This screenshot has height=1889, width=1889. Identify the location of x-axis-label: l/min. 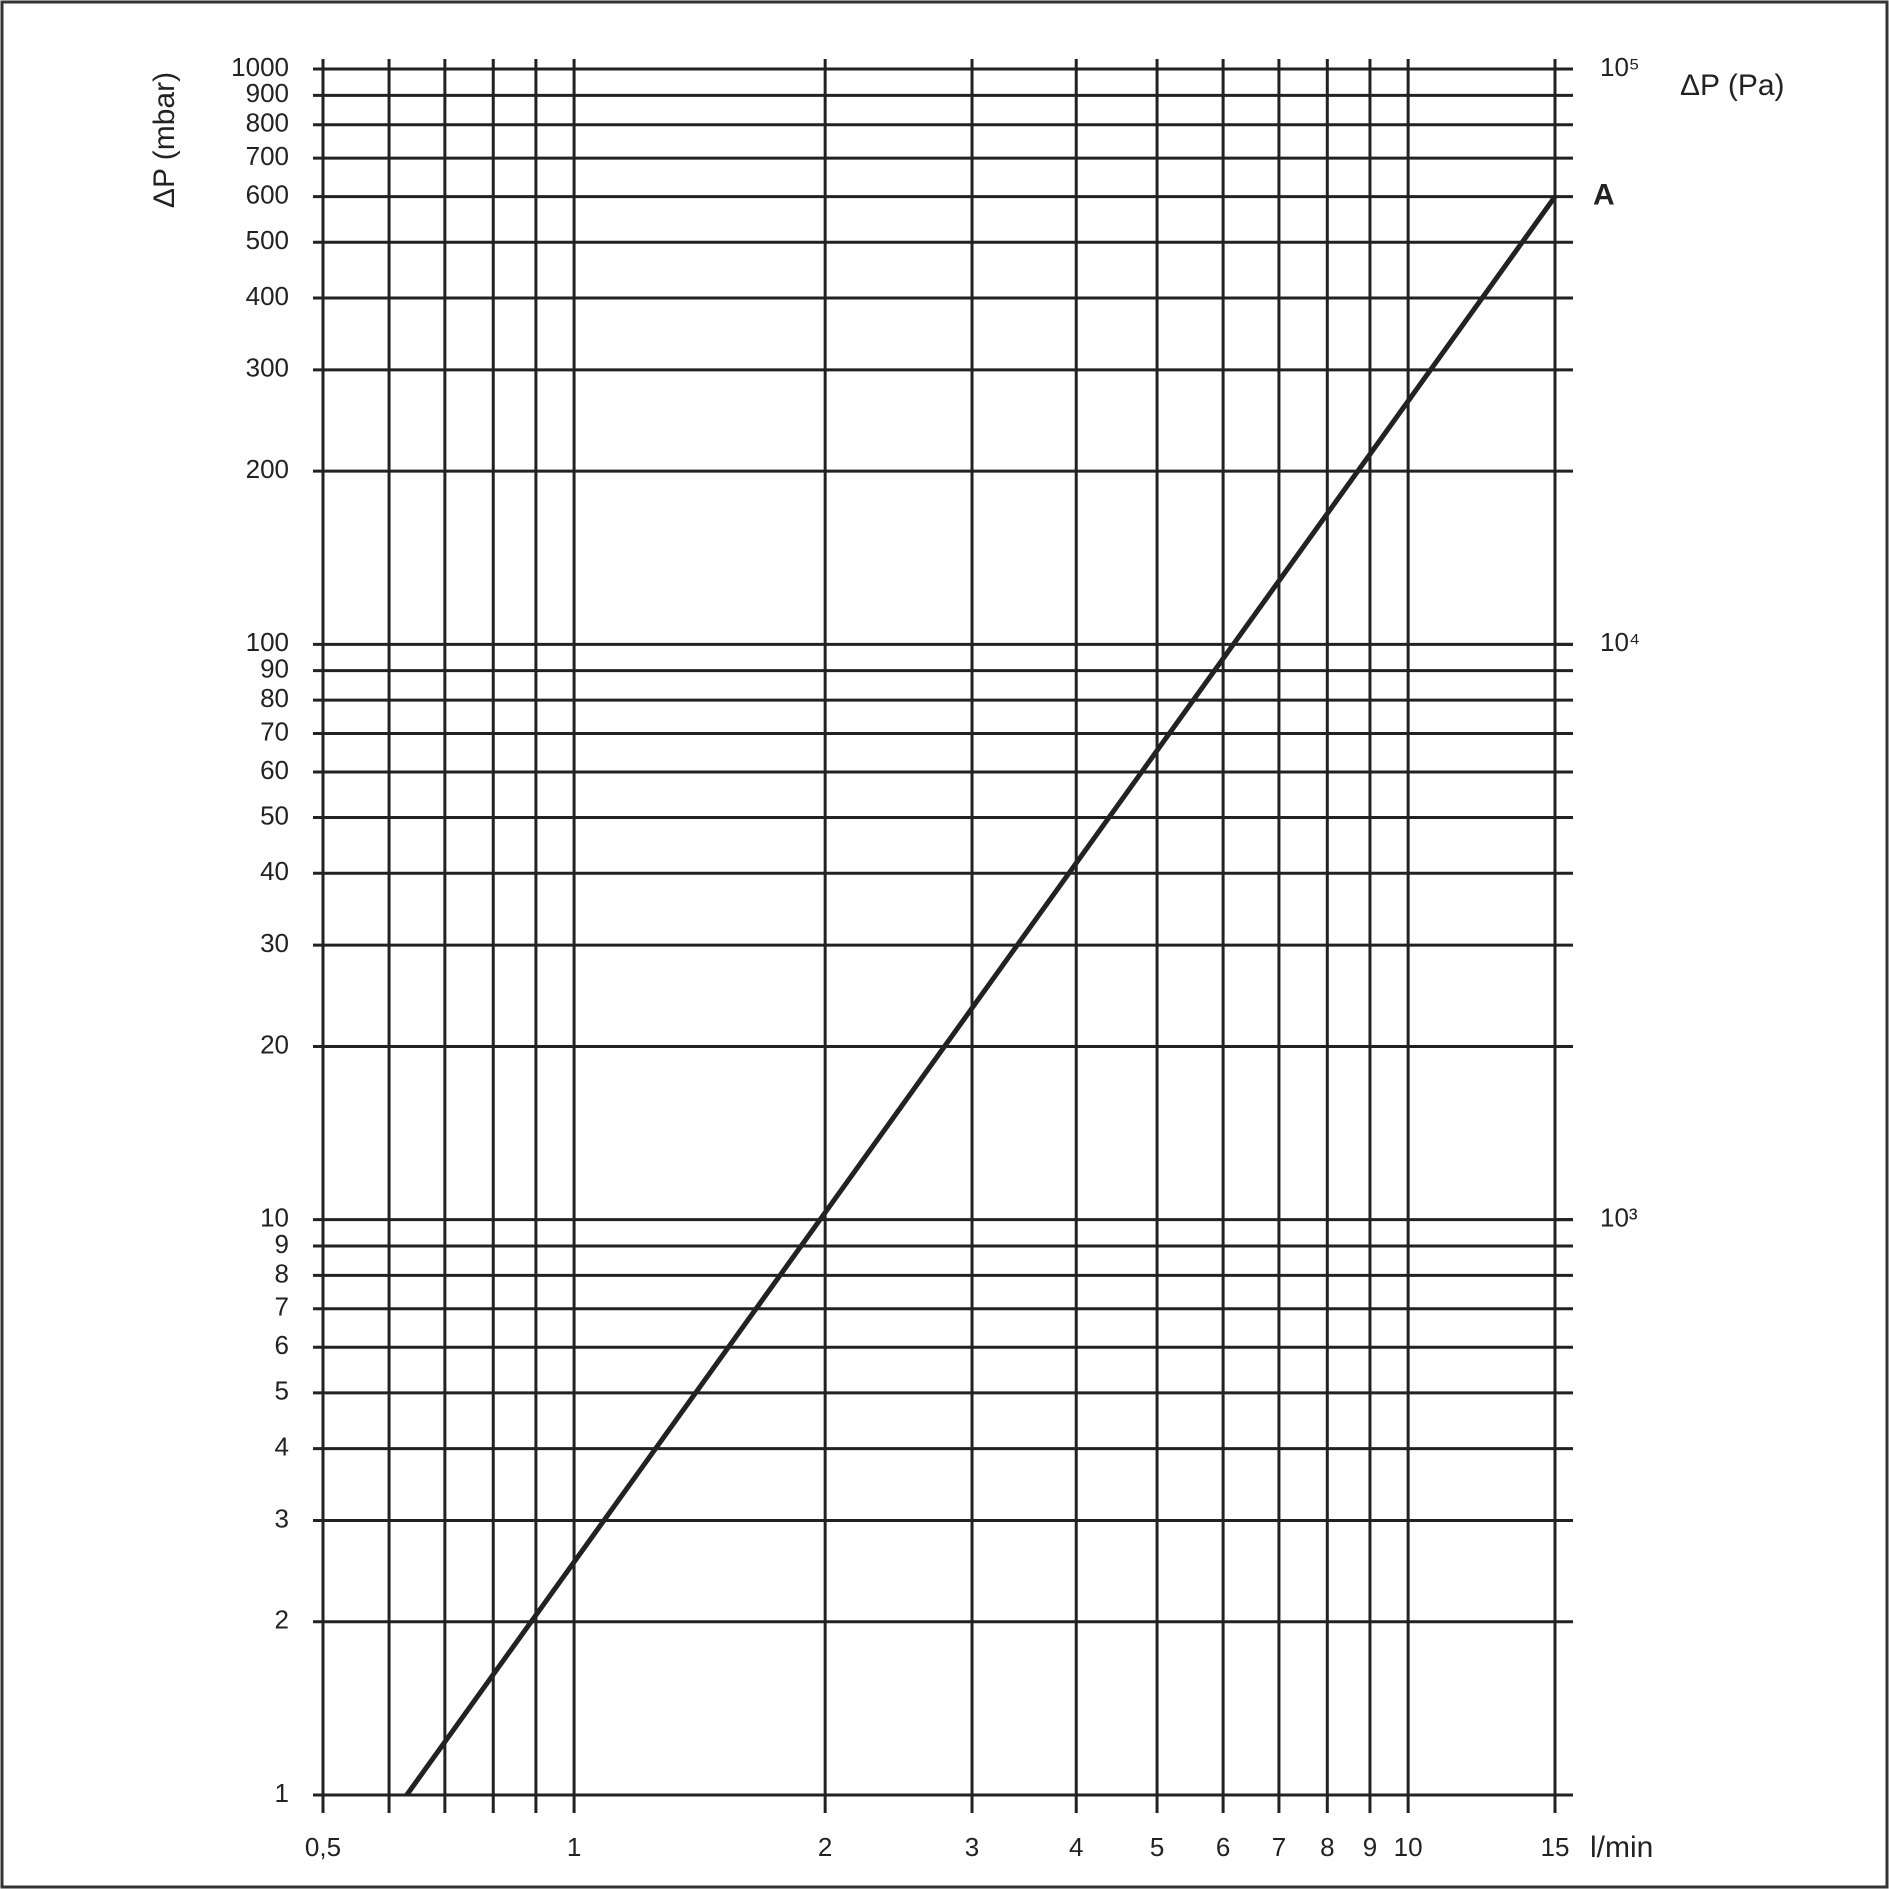
(1621, 1847).